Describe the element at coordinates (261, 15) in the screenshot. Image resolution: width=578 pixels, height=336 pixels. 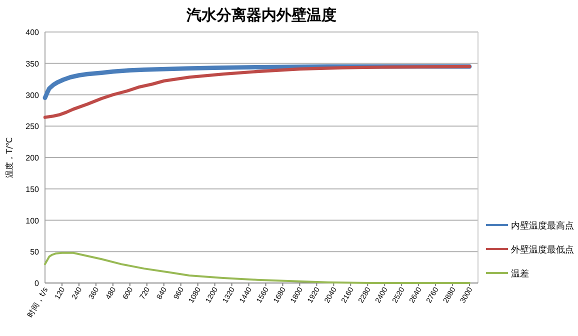
I see `chart-title: 汽水分离器内外壁温度` at that location.